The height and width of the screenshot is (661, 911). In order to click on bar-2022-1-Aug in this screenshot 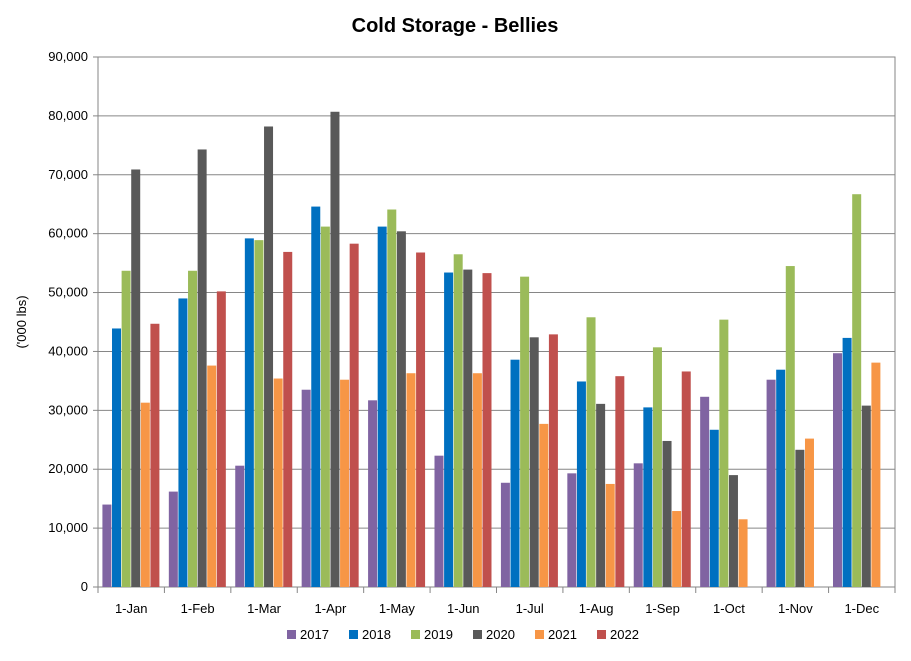, I will do `click(620, 481)`.